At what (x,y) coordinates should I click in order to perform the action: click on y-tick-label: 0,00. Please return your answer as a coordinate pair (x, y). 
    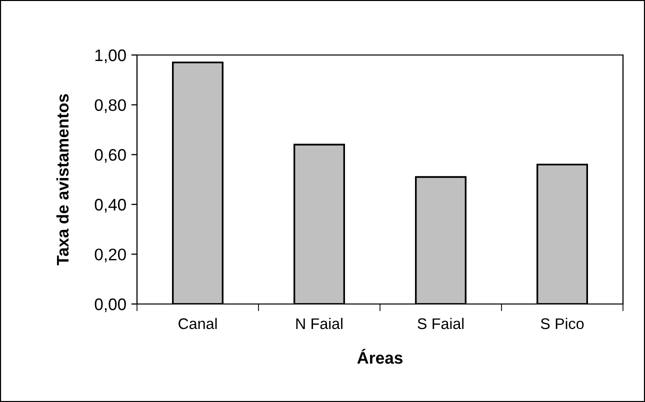
    Looking at the image, I should click on (110, 305).